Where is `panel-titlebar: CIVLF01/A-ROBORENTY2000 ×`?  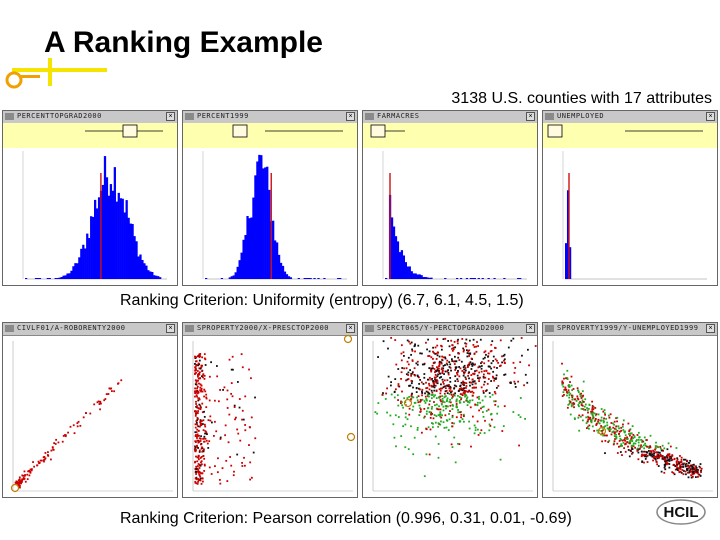
panel-titlebar: CIVLF01/A-ROBORENTY2000 × is located at coordinates (90, 329).